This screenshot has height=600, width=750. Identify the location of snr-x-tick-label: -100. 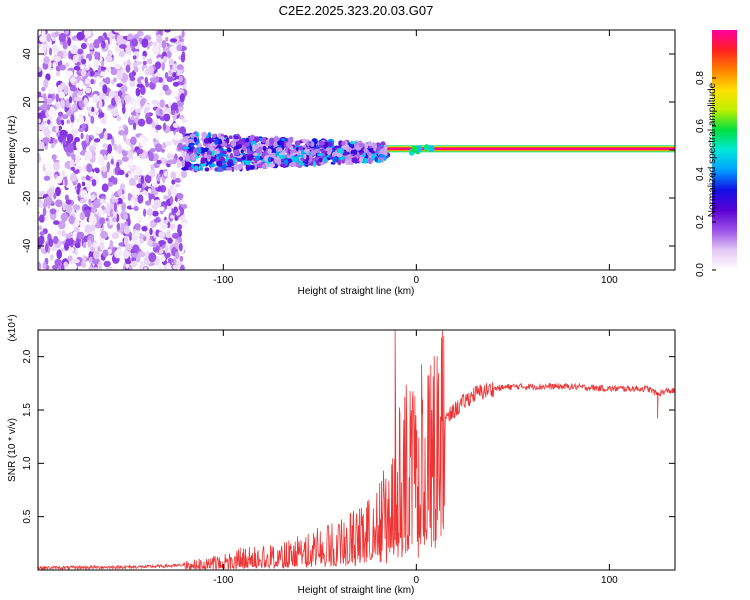
(223, 580).